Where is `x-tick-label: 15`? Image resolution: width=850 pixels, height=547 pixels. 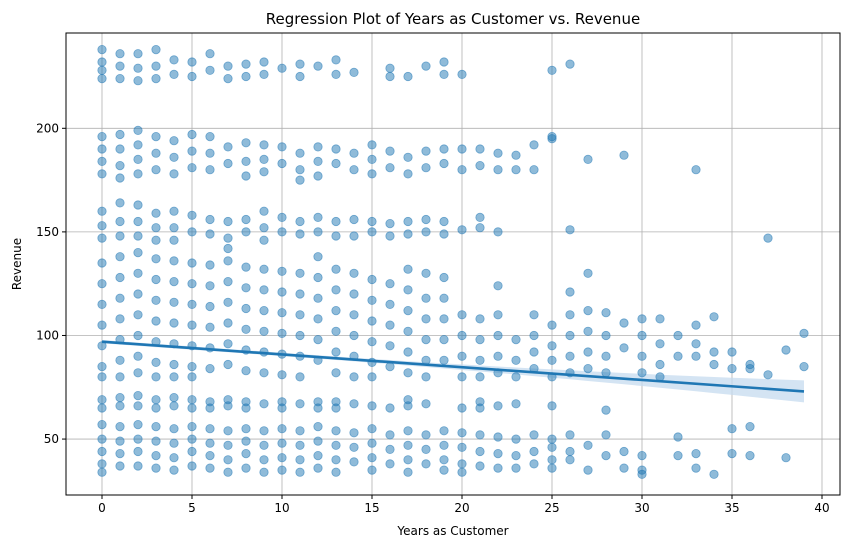 x-tick-label: 15 is located at coordinates (371, 508).